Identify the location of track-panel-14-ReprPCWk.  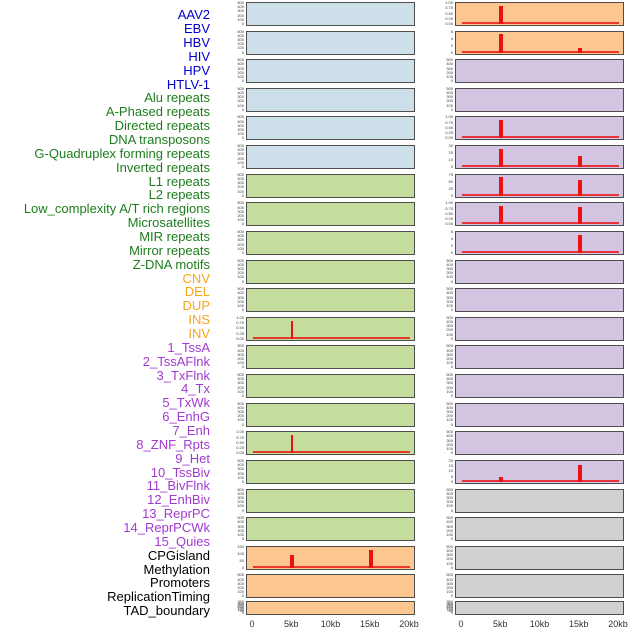
(539, 443).